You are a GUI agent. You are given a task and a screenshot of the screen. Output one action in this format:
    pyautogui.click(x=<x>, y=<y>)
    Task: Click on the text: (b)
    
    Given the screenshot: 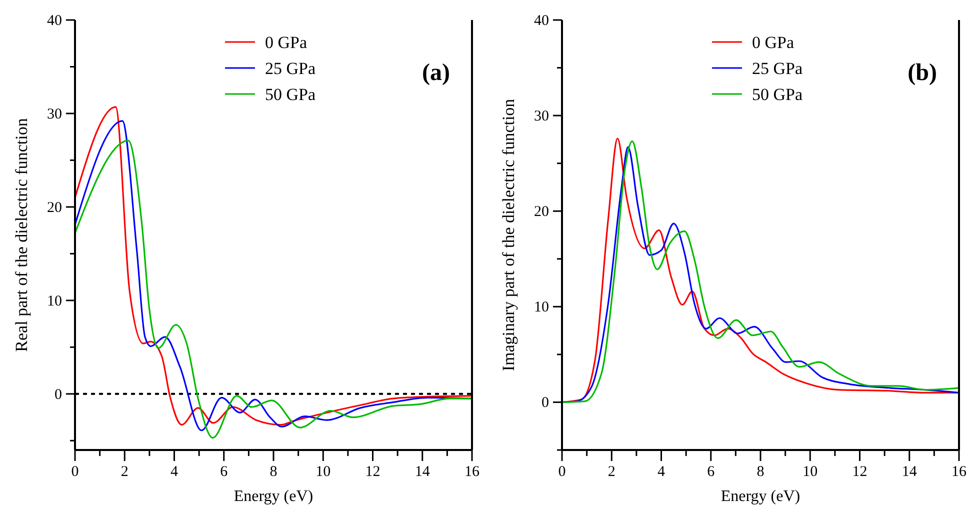 What is the action you would take?
    pyautogui.click(x=922, y=73)
    